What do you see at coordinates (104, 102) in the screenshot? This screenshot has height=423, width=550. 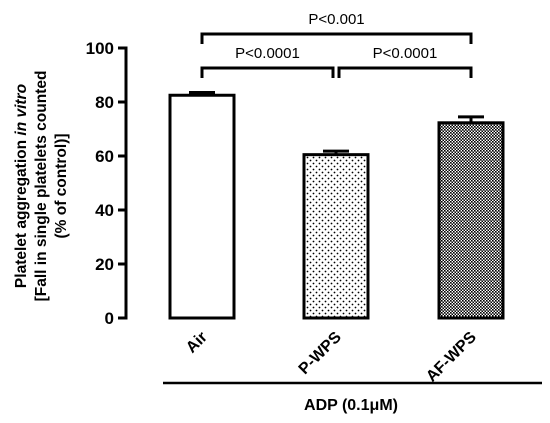 I see `y-tick-label: 80` at bounding box center [104, 102].